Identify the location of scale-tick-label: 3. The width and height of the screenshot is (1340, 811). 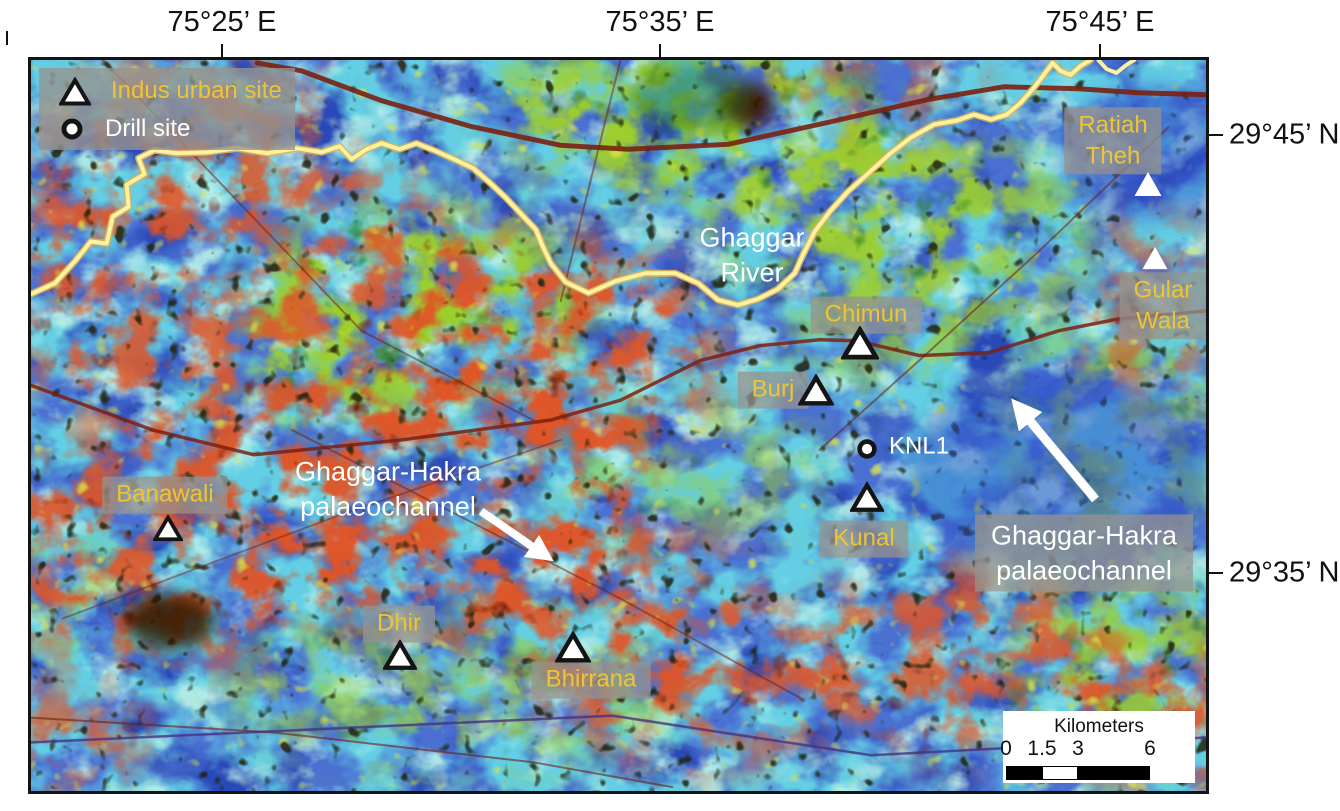
(1078, 748).